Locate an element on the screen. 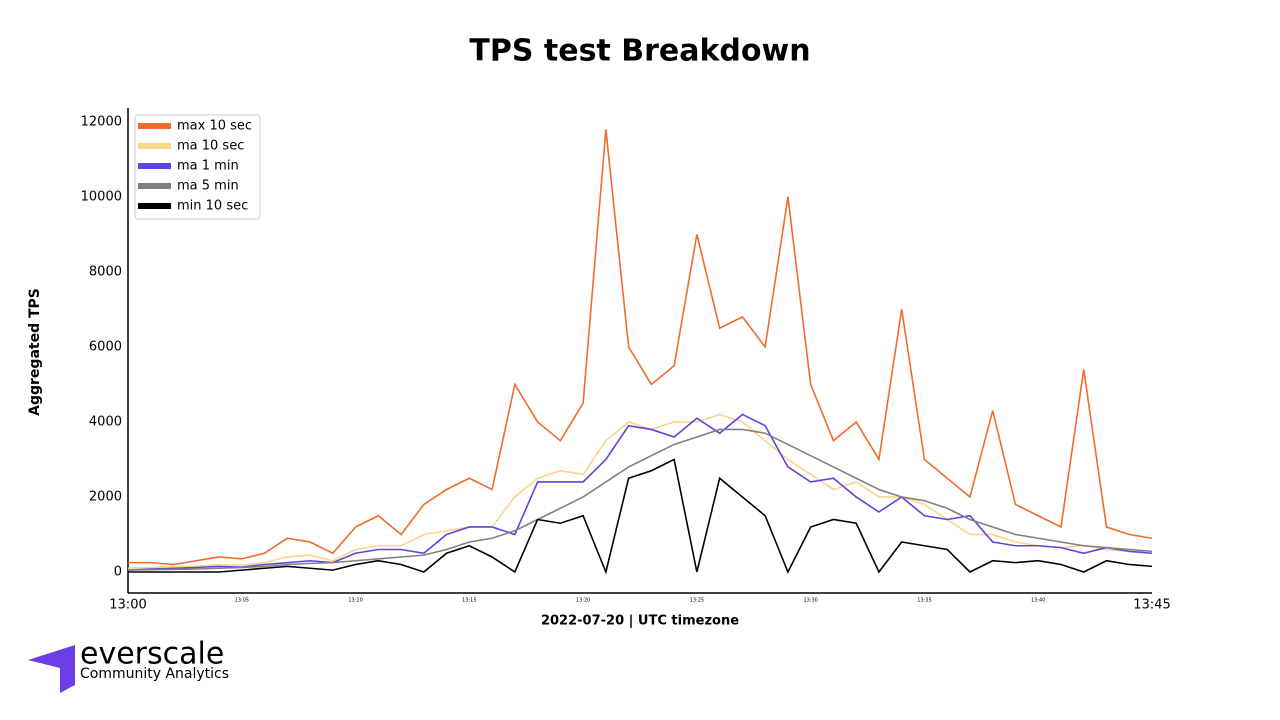 The image size is (1280, 720). x-tick-label: 13:20 is located at coordinates (583, 601).